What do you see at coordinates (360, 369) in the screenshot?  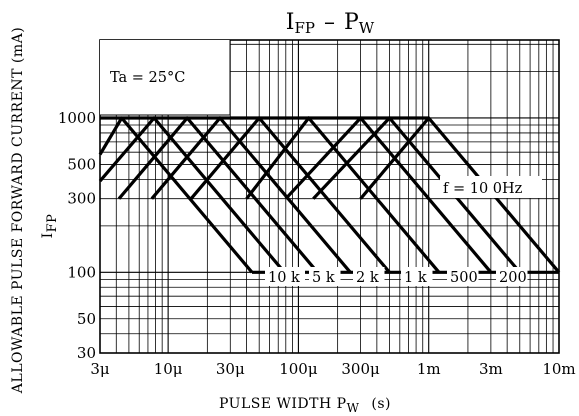 I see `x-tick-label: 300μ` at bounding box center [360, 369].